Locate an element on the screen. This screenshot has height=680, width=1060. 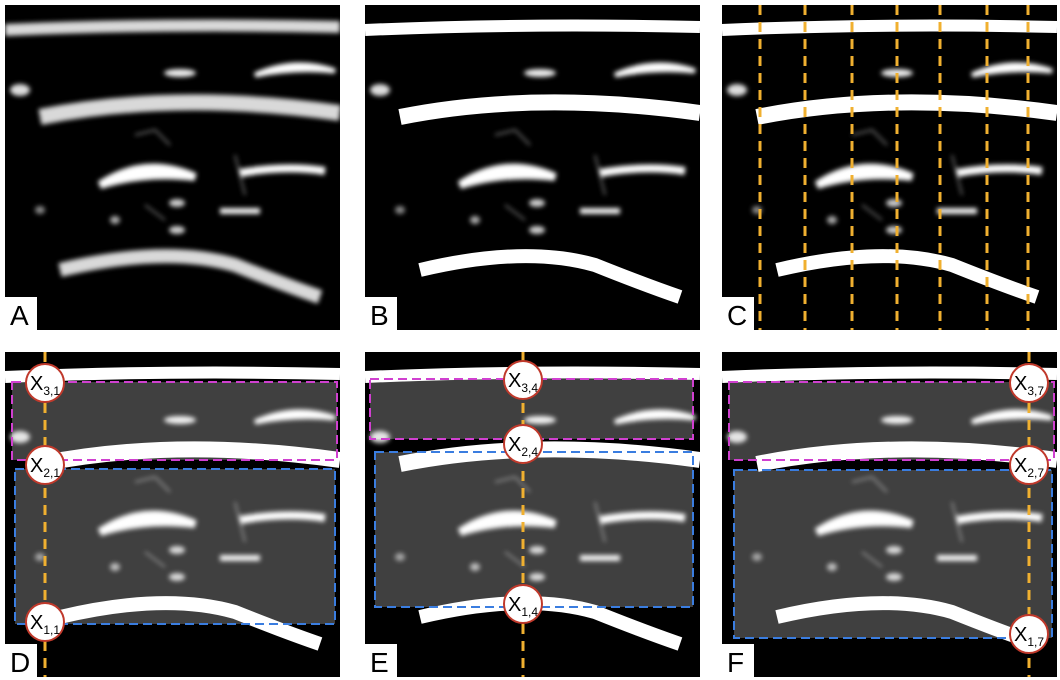
marker-label: X1,7 is located at coordinates (1029, 636).